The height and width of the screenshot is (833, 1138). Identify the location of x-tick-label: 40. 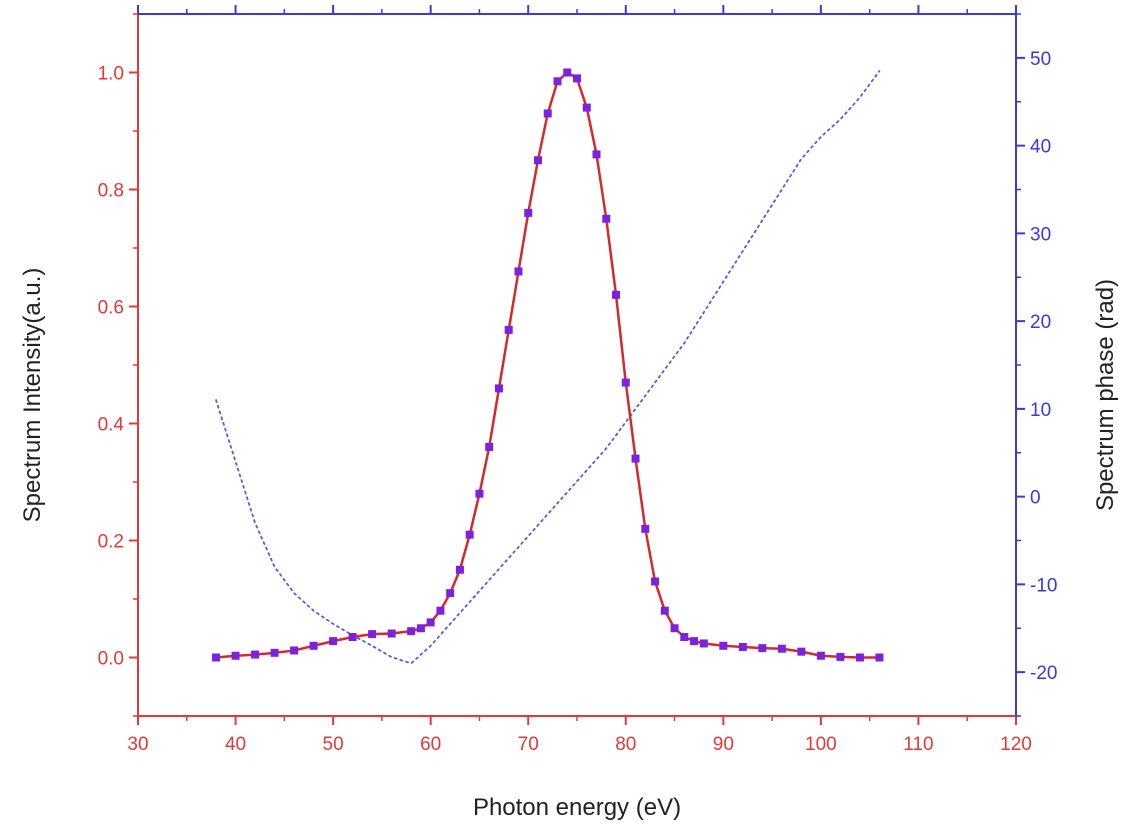
(235, 744).